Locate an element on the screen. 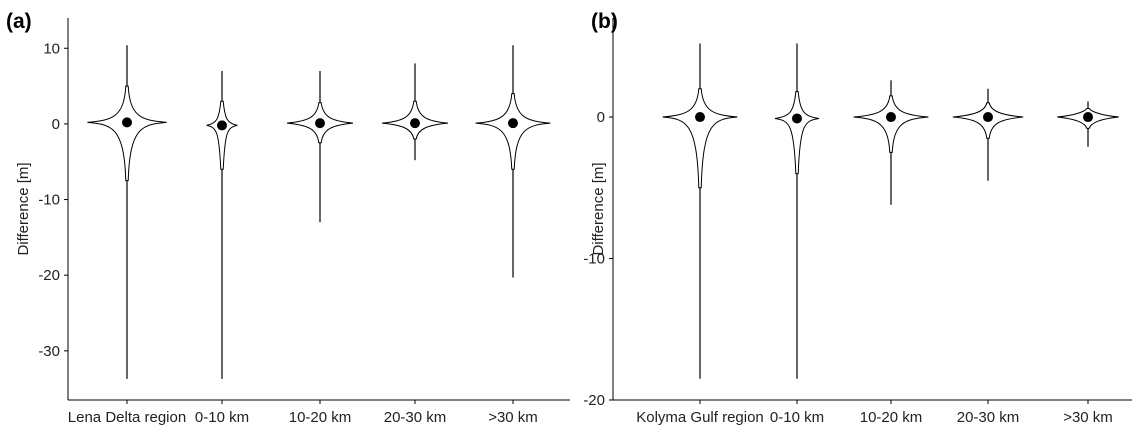 This screenshot has width=1137, height=435. x-tick-label: Kolyma Gulf region is located at coordinates (700, 417).